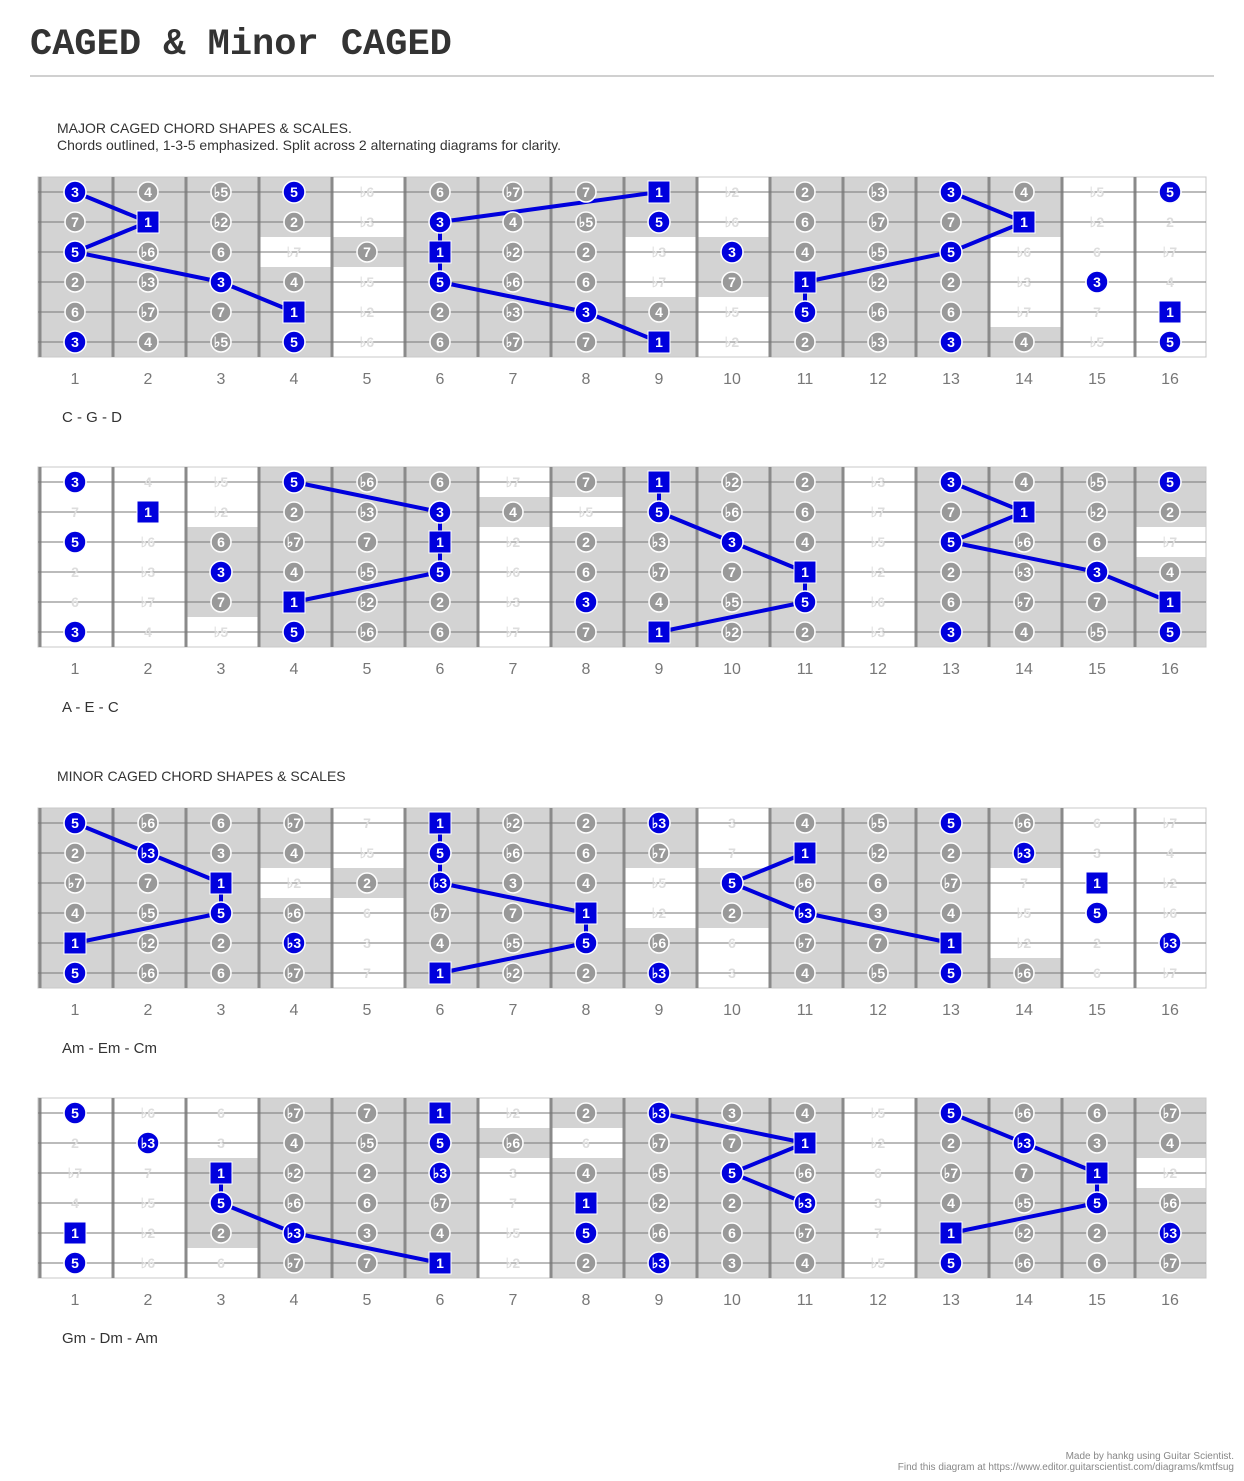 The height and width of the screenshot is (1481, 1244). I want to click on fret-number: 12, so click(878, 1010).